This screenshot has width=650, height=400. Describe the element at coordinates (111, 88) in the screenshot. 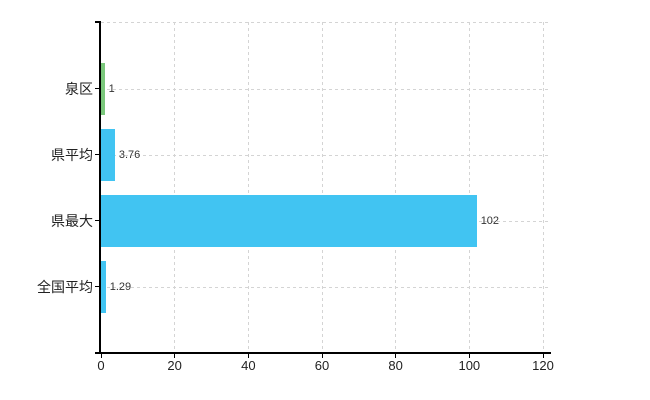

I see `value-label-0: 1` at that location.